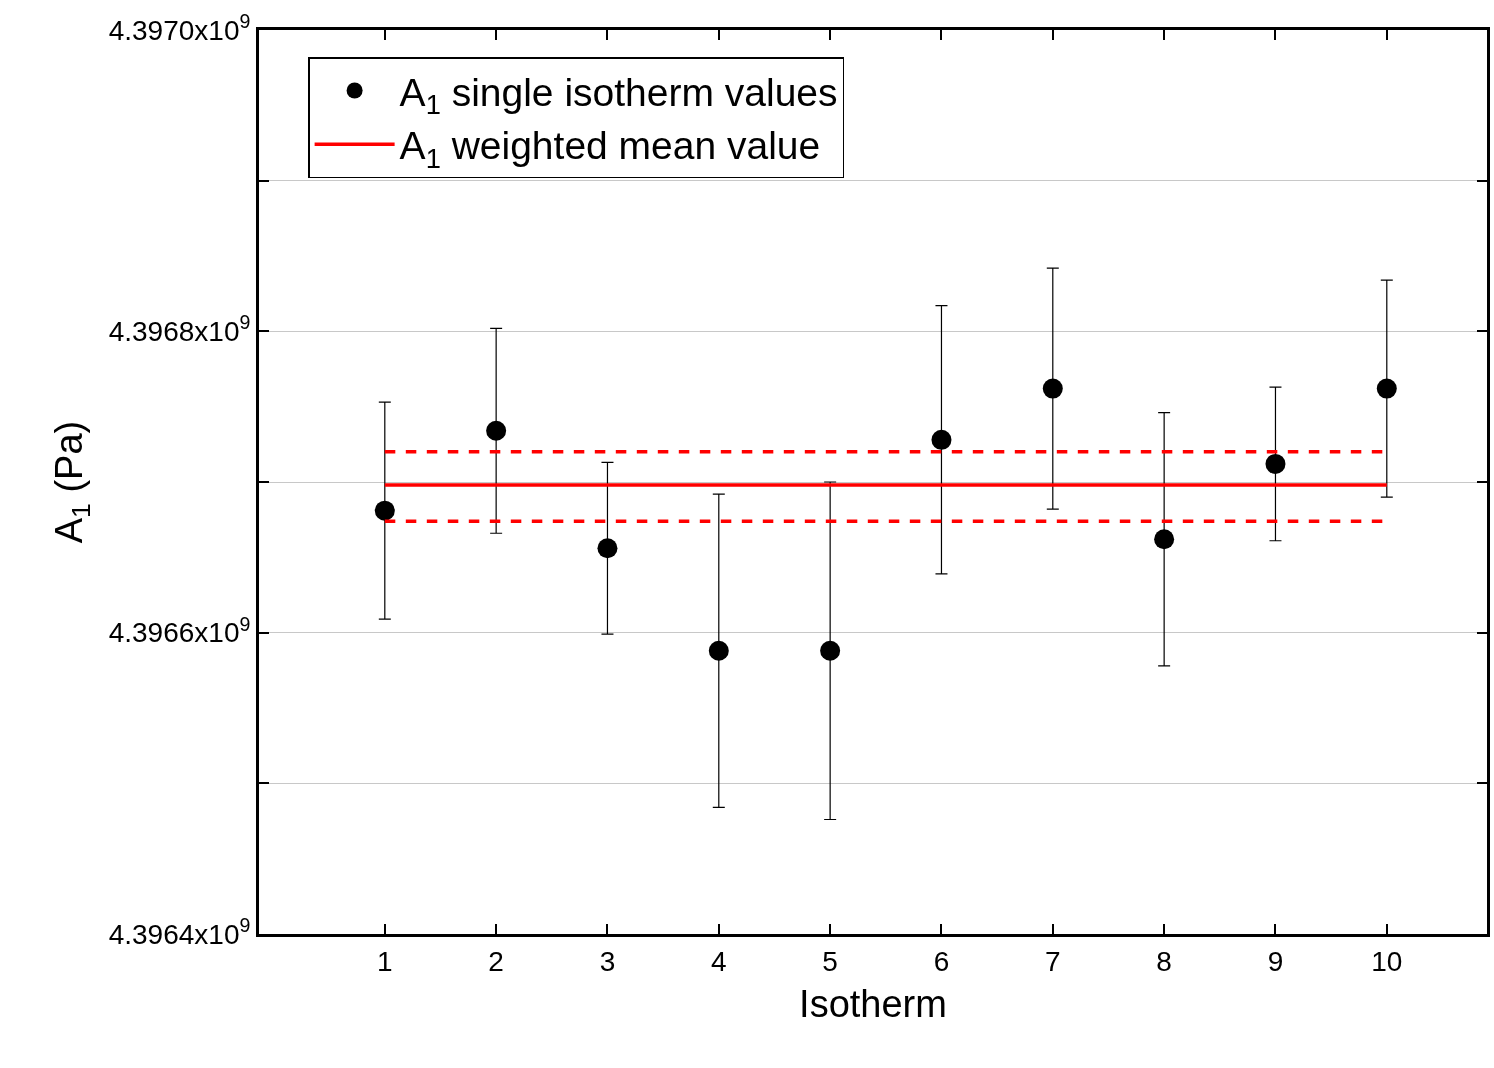 The width and height of the screenshot is (1494, 1068). Describe the element at coordinates (385, 961) in the screenshot. I see `x-tick-label: 1` at that location.